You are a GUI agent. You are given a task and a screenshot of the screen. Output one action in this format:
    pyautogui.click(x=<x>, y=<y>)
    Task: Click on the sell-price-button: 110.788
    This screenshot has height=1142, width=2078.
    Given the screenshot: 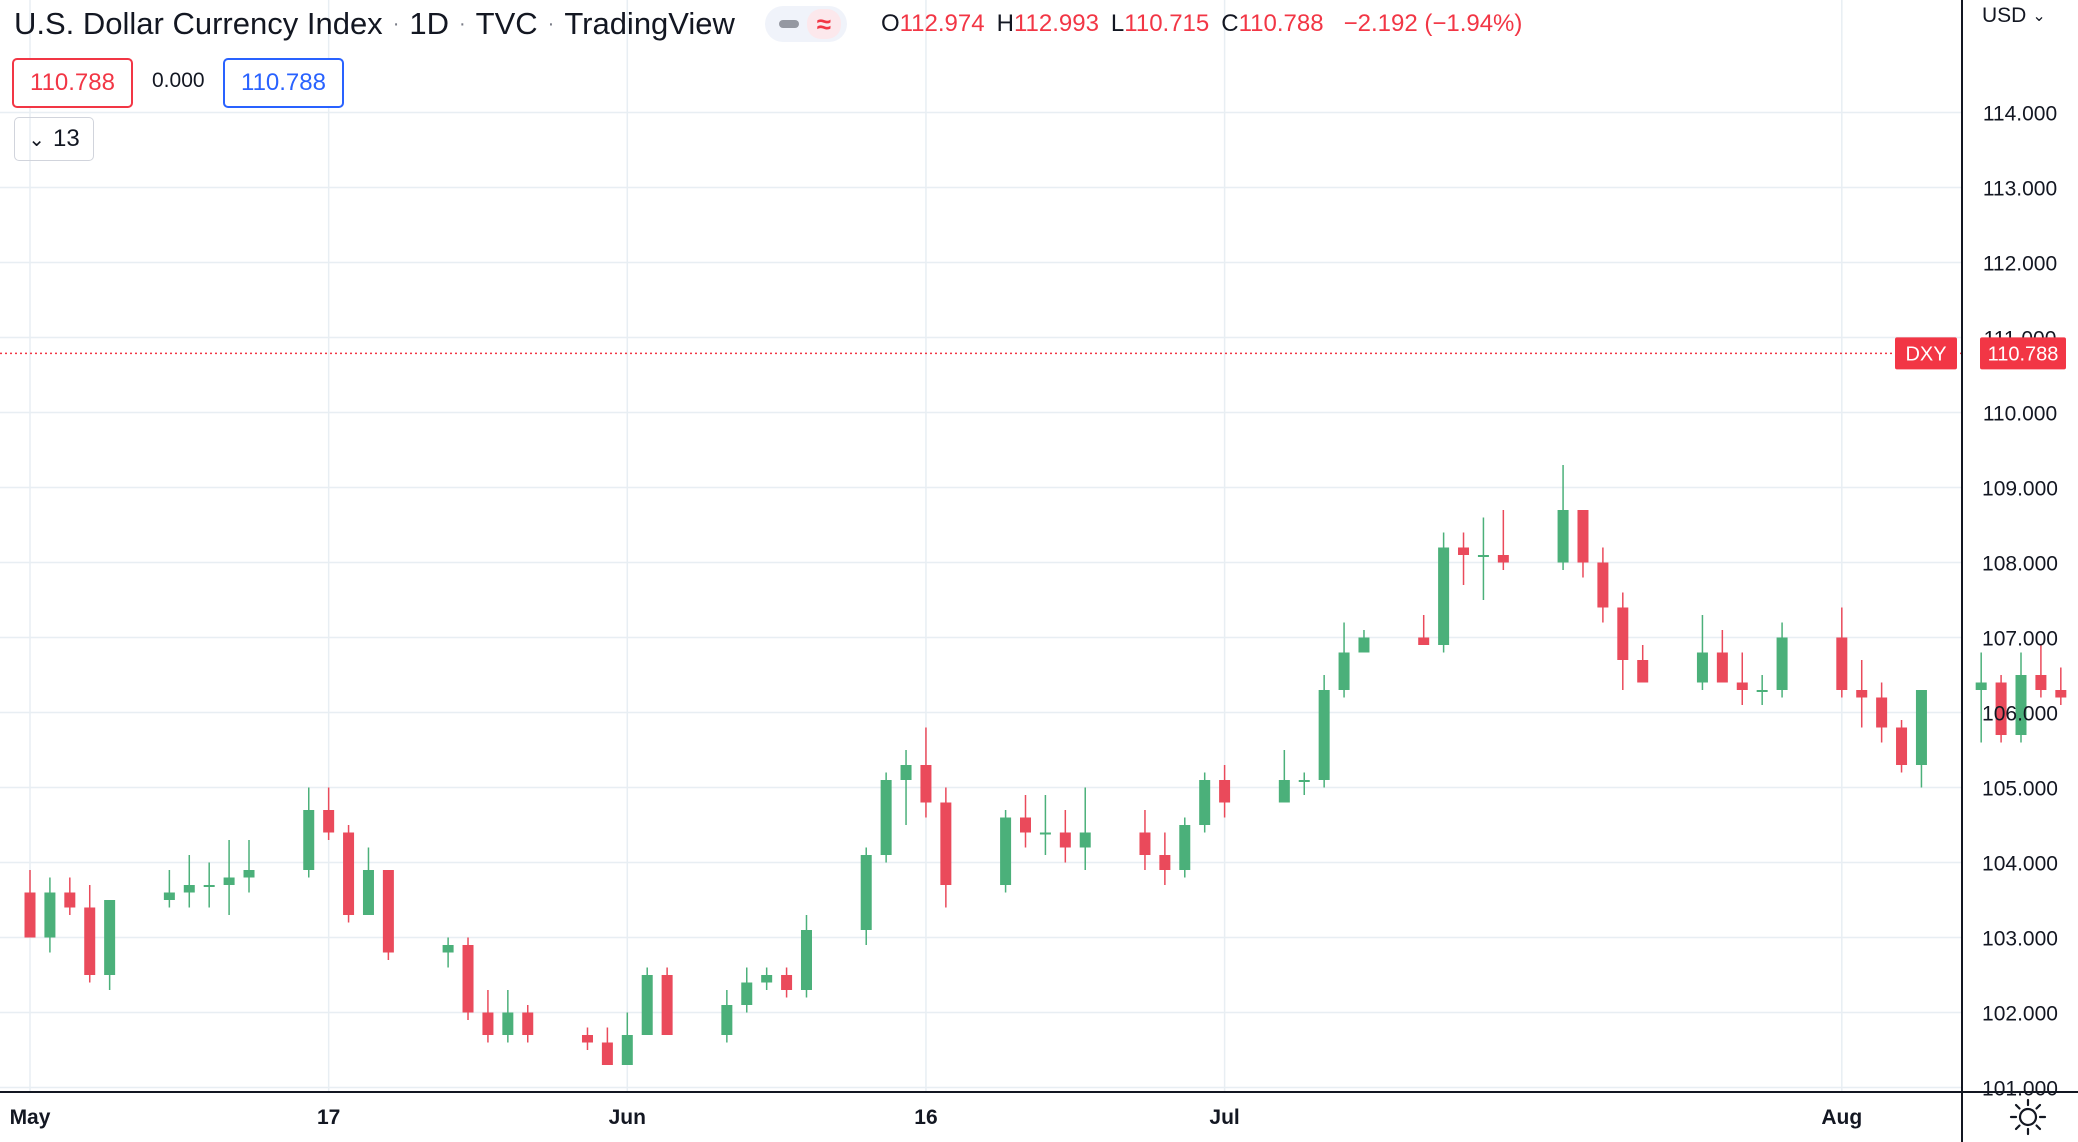 What is the action you would take?
    pyautogui.click(x=72, y=83)
    